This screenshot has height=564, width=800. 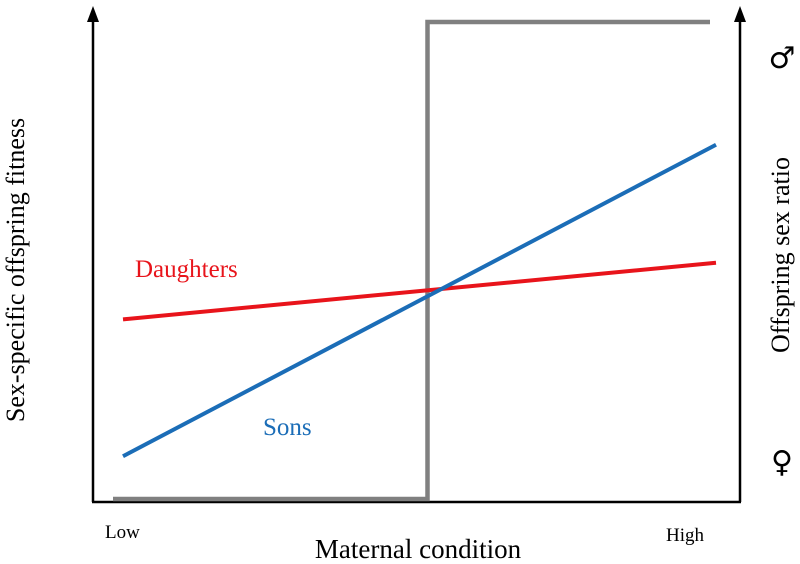 I want to click on female-symbol: ♀, so click(x=782, y=462).